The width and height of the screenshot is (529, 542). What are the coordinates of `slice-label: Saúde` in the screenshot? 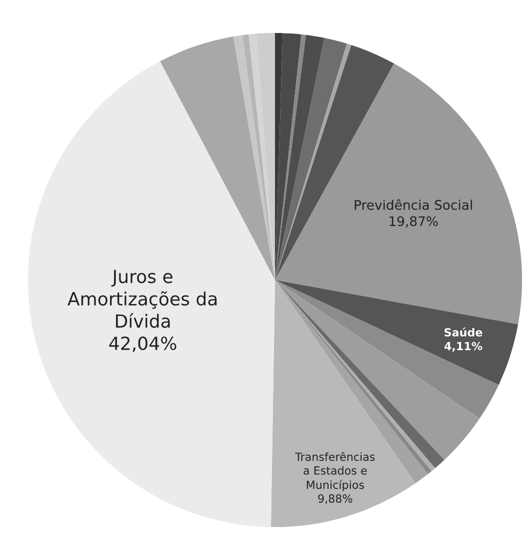 It's located at (463, 332).